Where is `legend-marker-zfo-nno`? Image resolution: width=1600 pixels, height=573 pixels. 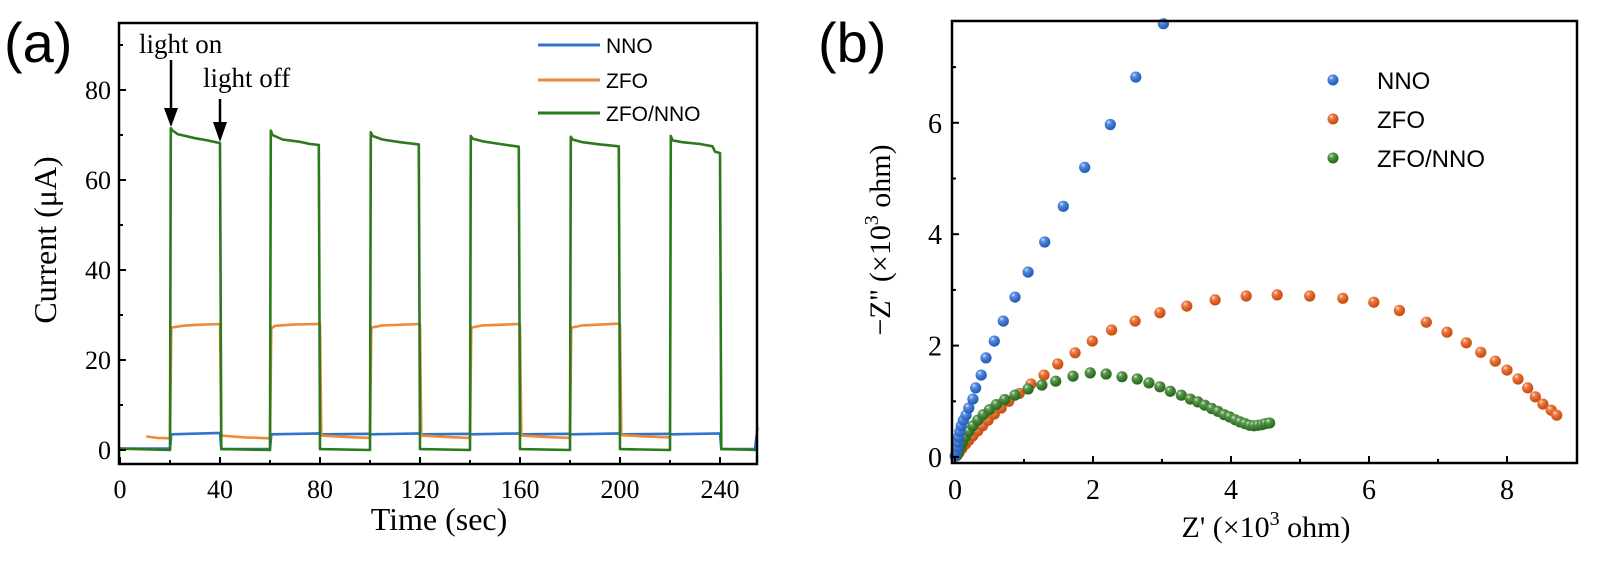 legend-marker-zfo-nno is located at coordinates (1333, 158).